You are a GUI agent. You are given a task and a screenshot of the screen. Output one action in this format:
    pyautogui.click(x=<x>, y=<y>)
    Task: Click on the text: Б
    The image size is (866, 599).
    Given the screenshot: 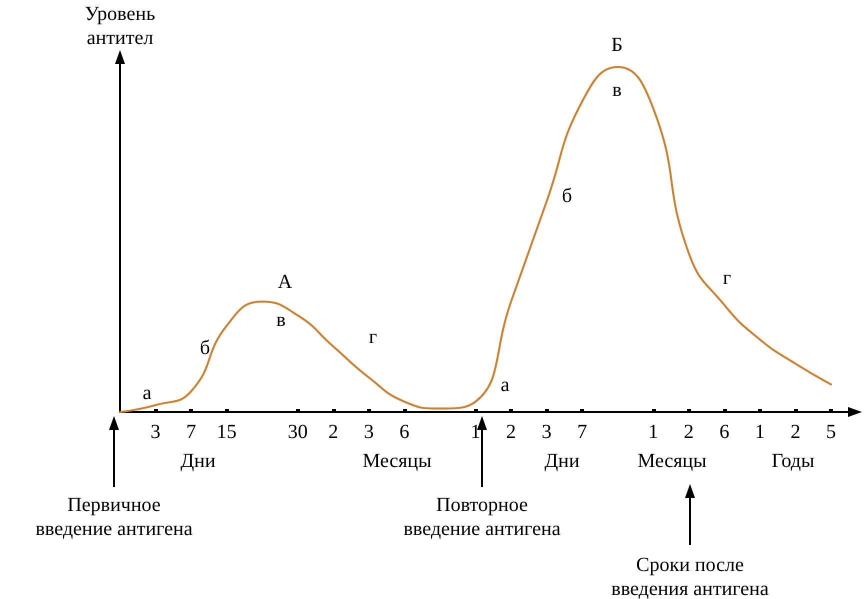 What is the action you would take?
    pyautogui.click(x=617, y=45)
    